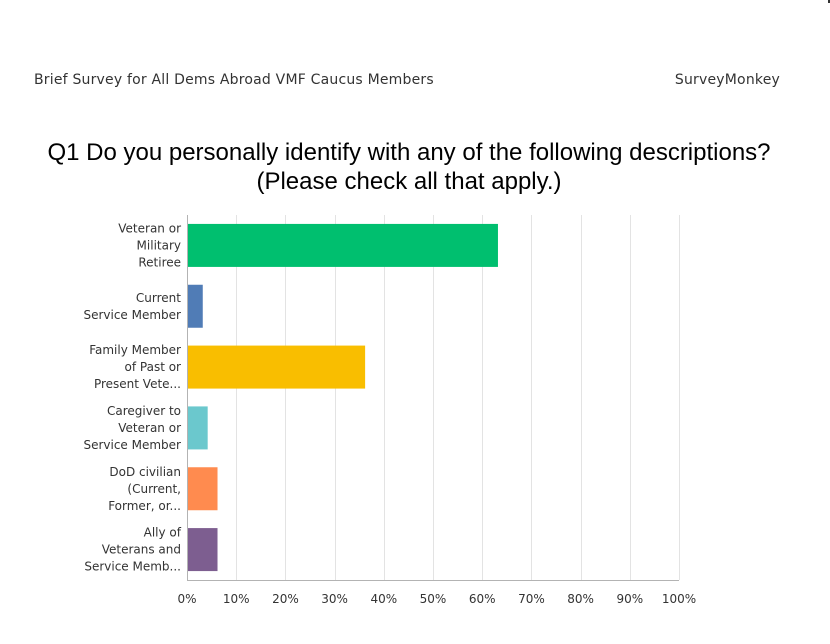 This screenshot has height=644, width=830. Describe the element at coordinates (482, 599) in the screenshot. I see `x-tick-label: 60%` at that location.